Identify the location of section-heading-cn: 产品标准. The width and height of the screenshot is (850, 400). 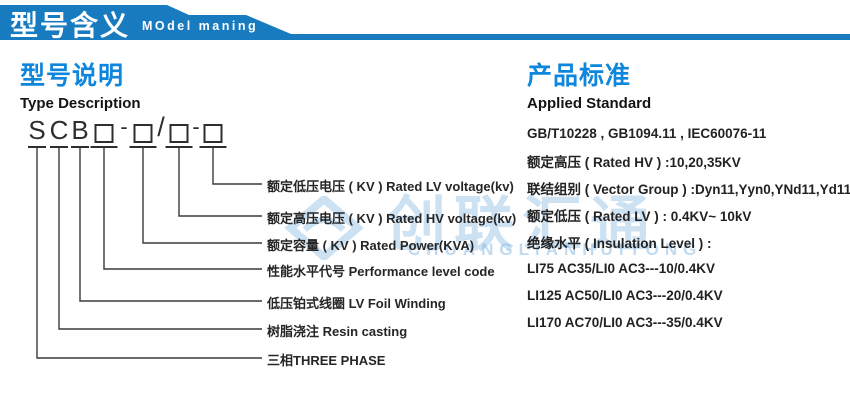
(579, 76).